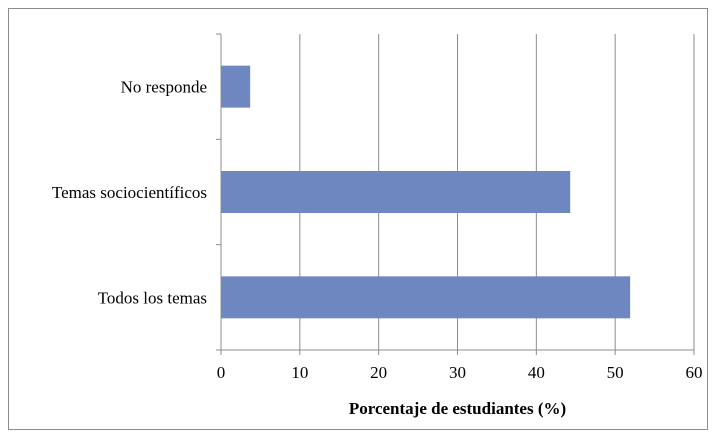 This screenshot has width=716, height=436. Describe the element at coordinates (694, 372) in the screenshot. I see `x-tick-label: 60` at that location.